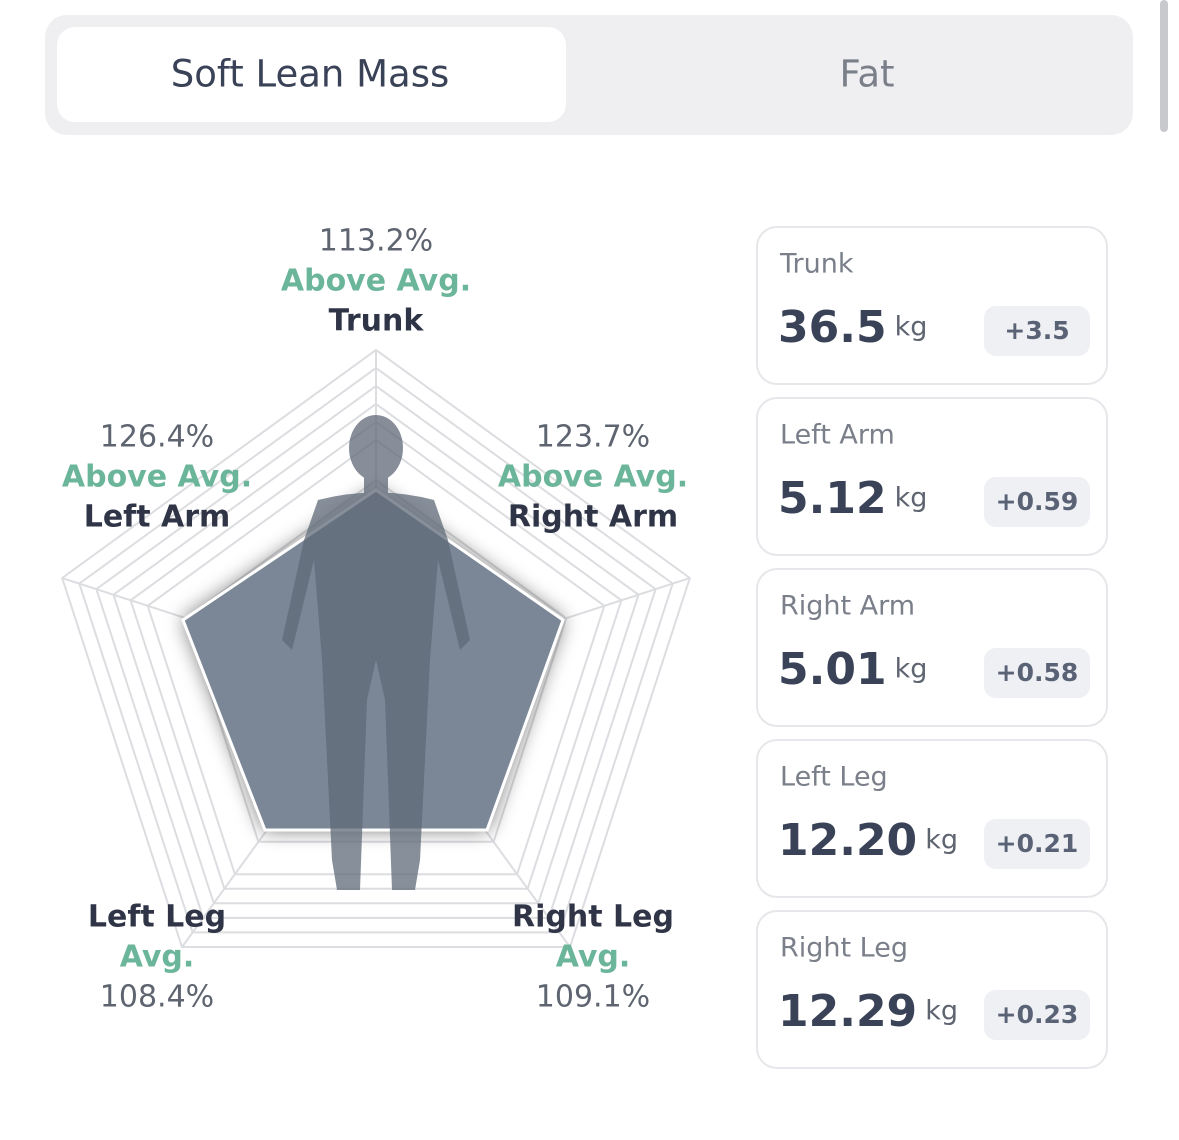  I want to click on active-tab, so click(311, 74).